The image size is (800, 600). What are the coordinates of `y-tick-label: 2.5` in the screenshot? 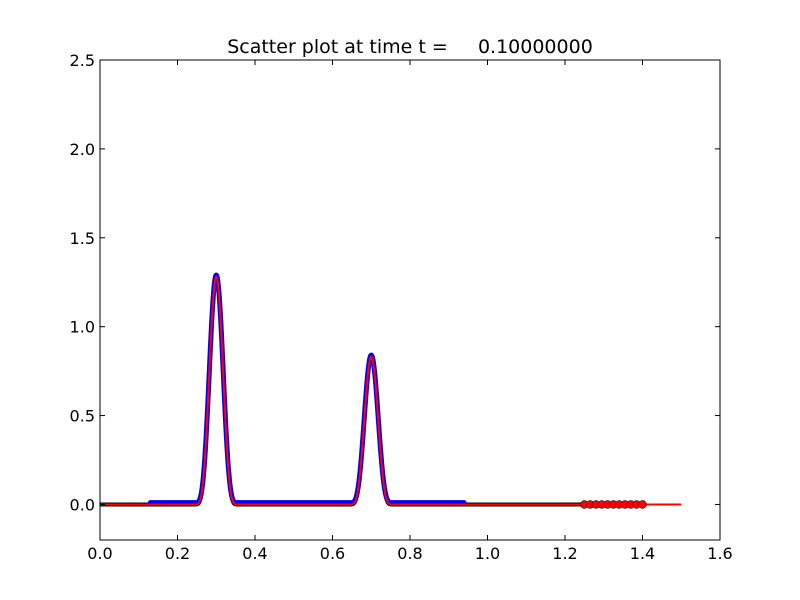 It's located at (82, 60).